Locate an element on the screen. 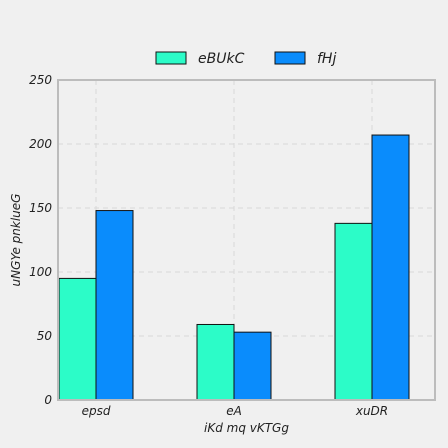 This screenshot has width=448, height=448. y-tick-label: 200 is located at coordinates (40, 144).